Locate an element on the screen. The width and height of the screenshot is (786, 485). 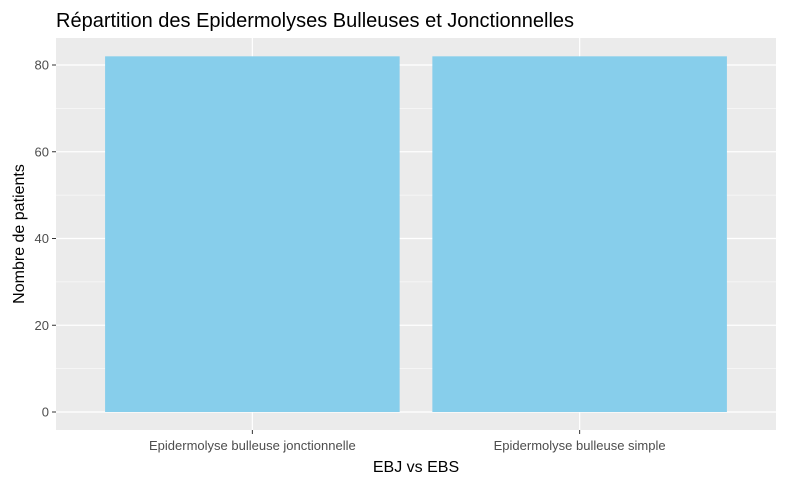
y-axis-title: Nombre de patients is located at coordinates (19, 234).